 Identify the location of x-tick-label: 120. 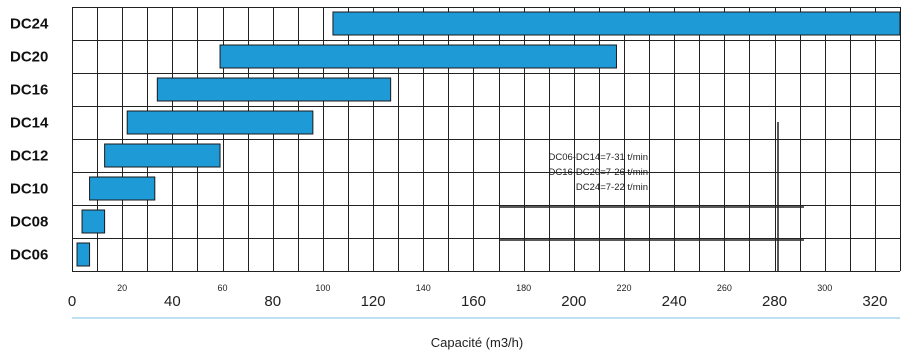
(373, 301).